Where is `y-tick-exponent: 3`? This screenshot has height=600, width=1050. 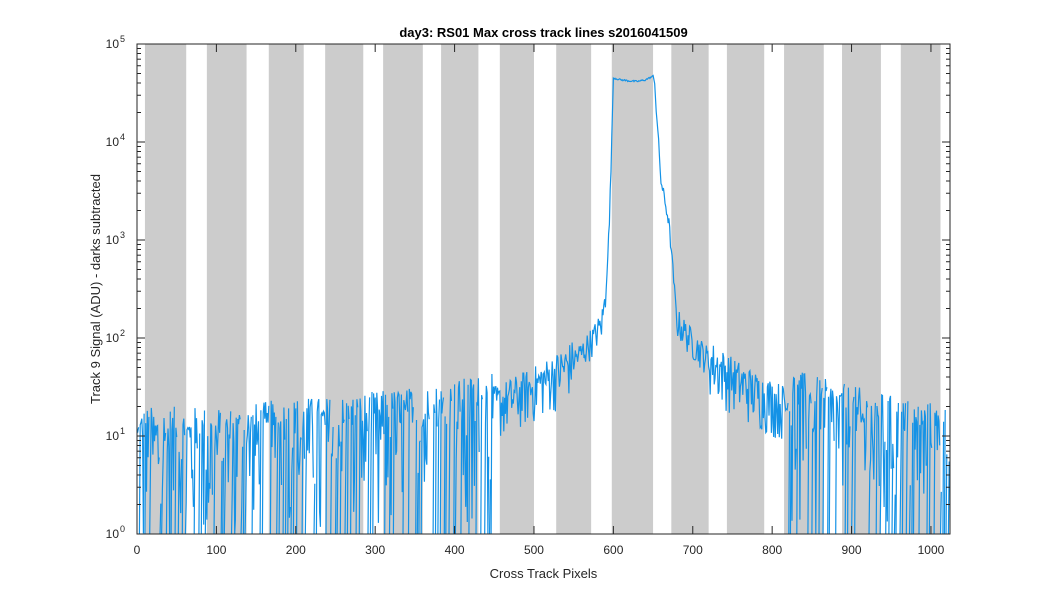 y-tick-exponent: 3 is located at coordinates (122, 235).